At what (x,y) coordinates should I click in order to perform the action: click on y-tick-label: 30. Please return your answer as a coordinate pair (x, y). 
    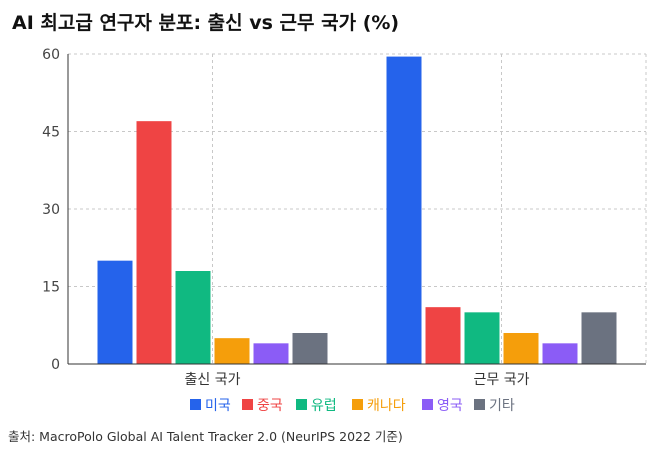
    Looking at the image, I should click on (51, 210).